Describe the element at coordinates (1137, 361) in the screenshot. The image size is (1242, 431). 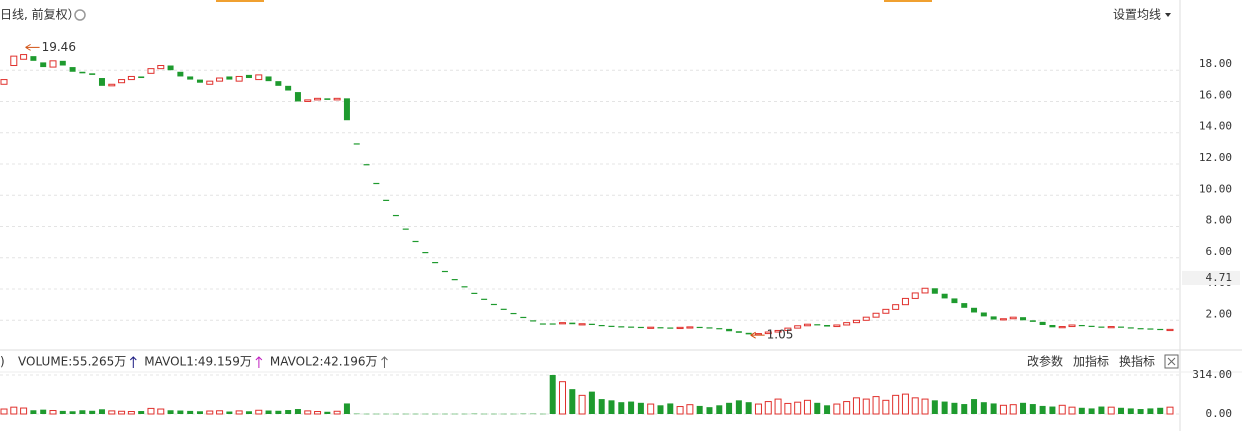
I see `indicator-button: 换指标` at that location.